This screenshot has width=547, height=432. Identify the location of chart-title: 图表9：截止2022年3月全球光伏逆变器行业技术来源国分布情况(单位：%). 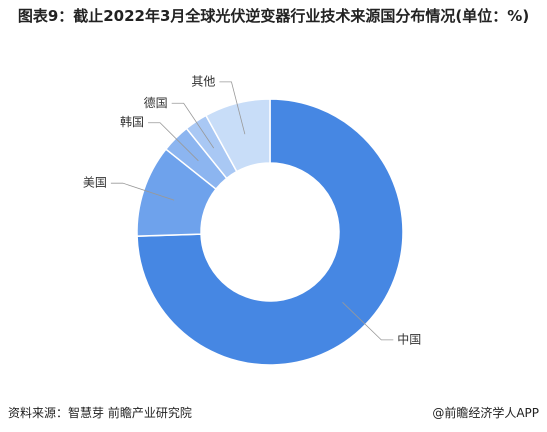
(273, 16).